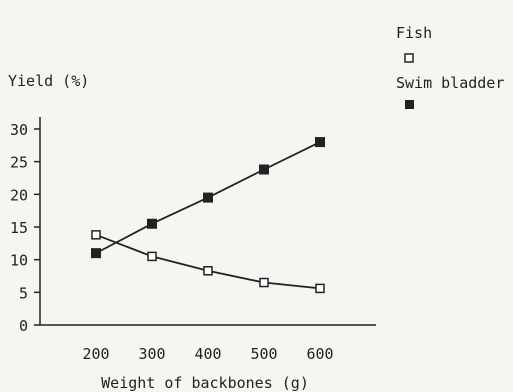  What do you see at coordinates (23, 293) in the screenshot?
I see `y-tick-label: 5` at bounding box center [23, 293].